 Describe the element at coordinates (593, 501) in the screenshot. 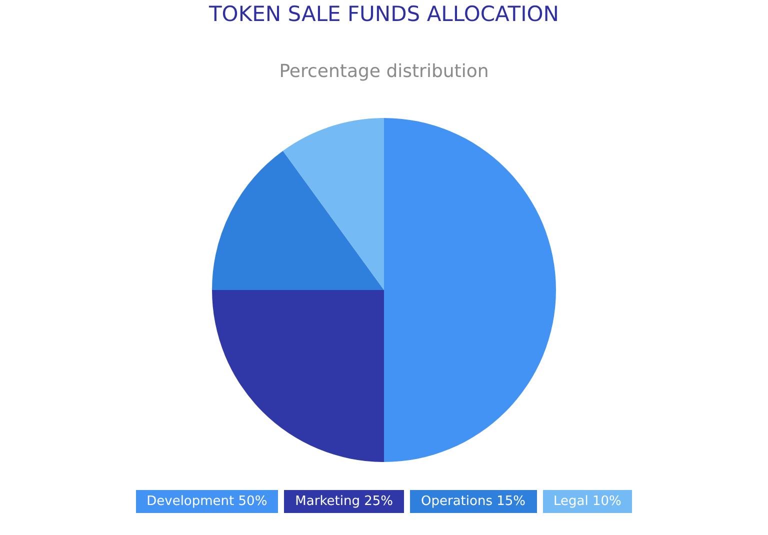

I see `legend-label: Legal 10%` at that location.